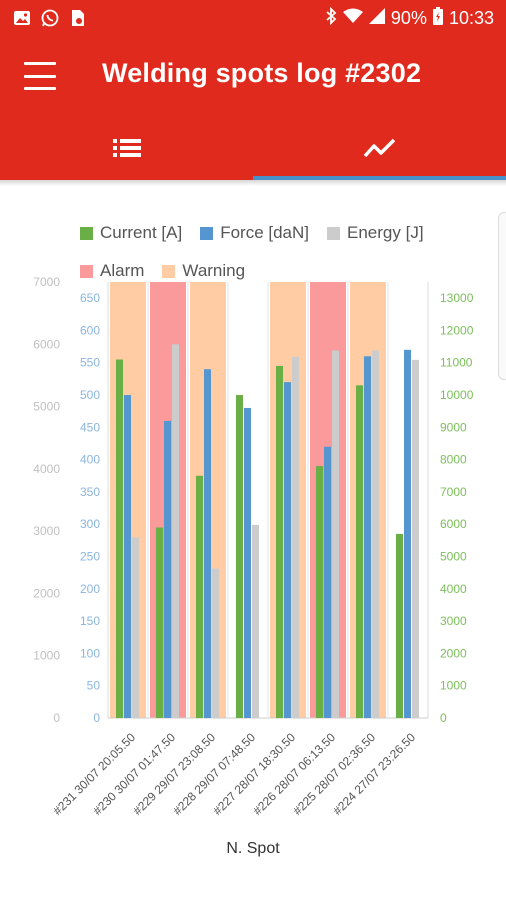 Image resolution: width=506 pixels, height=900 pixels. I want to click on force-axis-tick: 0, so click(96, 718).